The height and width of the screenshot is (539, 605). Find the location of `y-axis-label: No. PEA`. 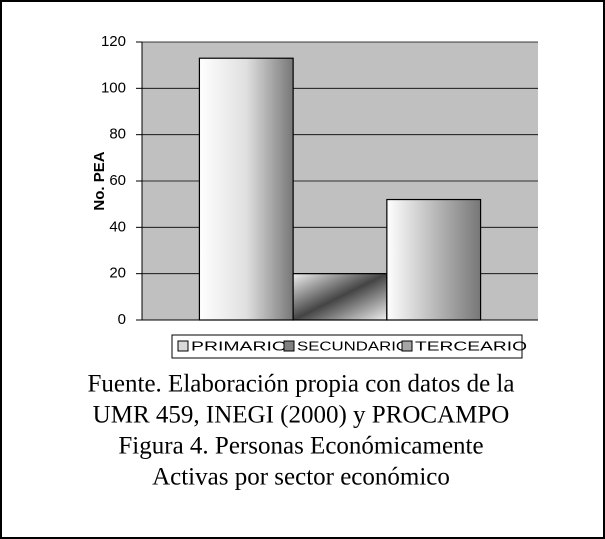

y-axis-label: No. PEA is located at coordinates (99, 180).